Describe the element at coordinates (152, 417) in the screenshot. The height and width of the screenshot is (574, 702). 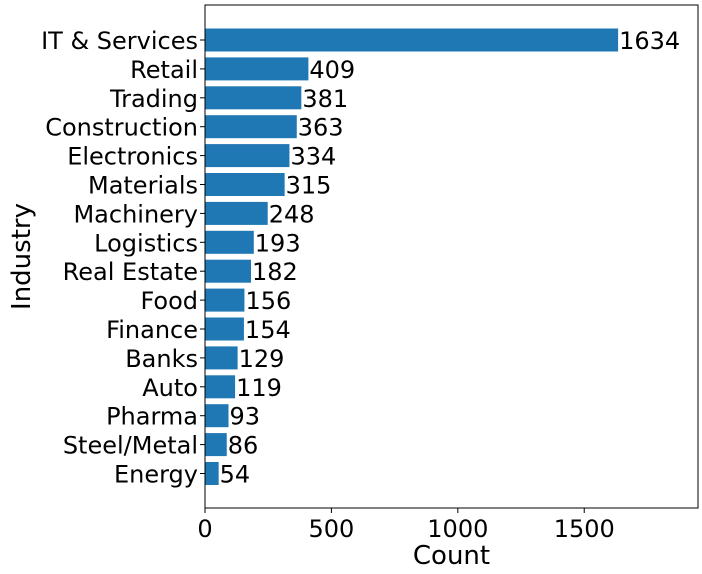
I see `y-tick-label: Pharma` at that location.